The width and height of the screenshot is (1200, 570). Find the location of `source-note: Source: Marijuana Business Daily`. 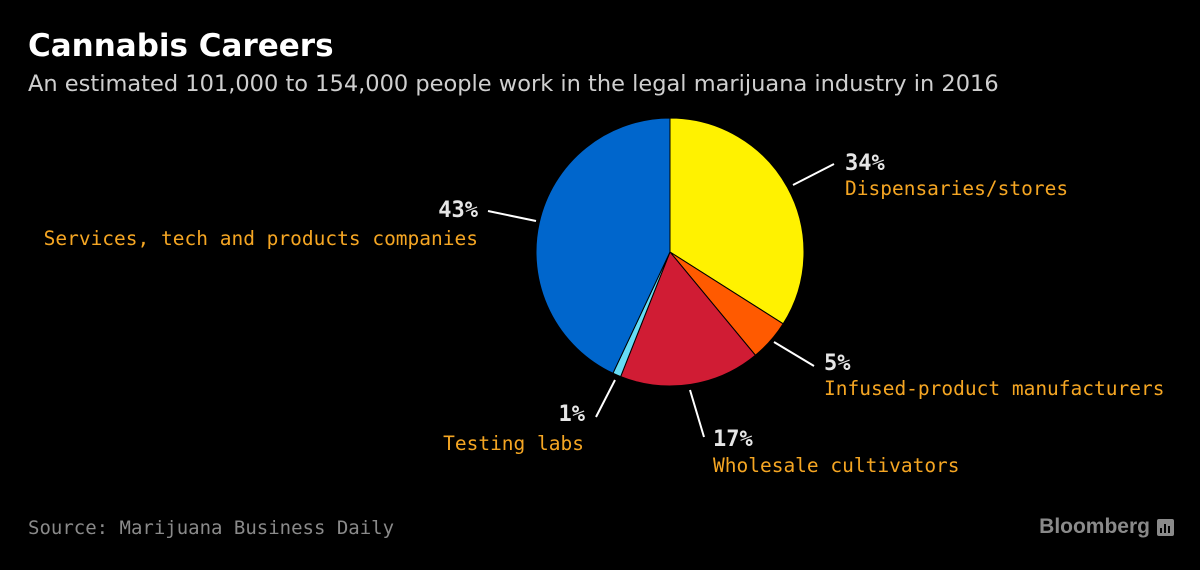

source-note: Source: Marijuana Business Daily is located at coordinates (211, 528).